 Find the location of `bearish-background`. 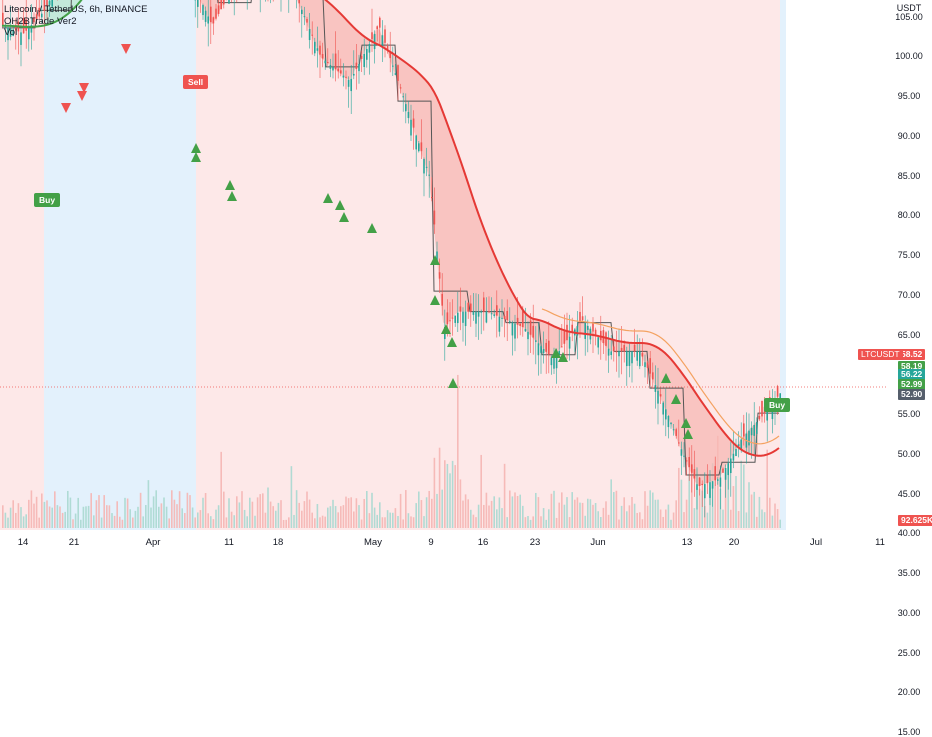

bearish-background is located at coordinates (22, 265).